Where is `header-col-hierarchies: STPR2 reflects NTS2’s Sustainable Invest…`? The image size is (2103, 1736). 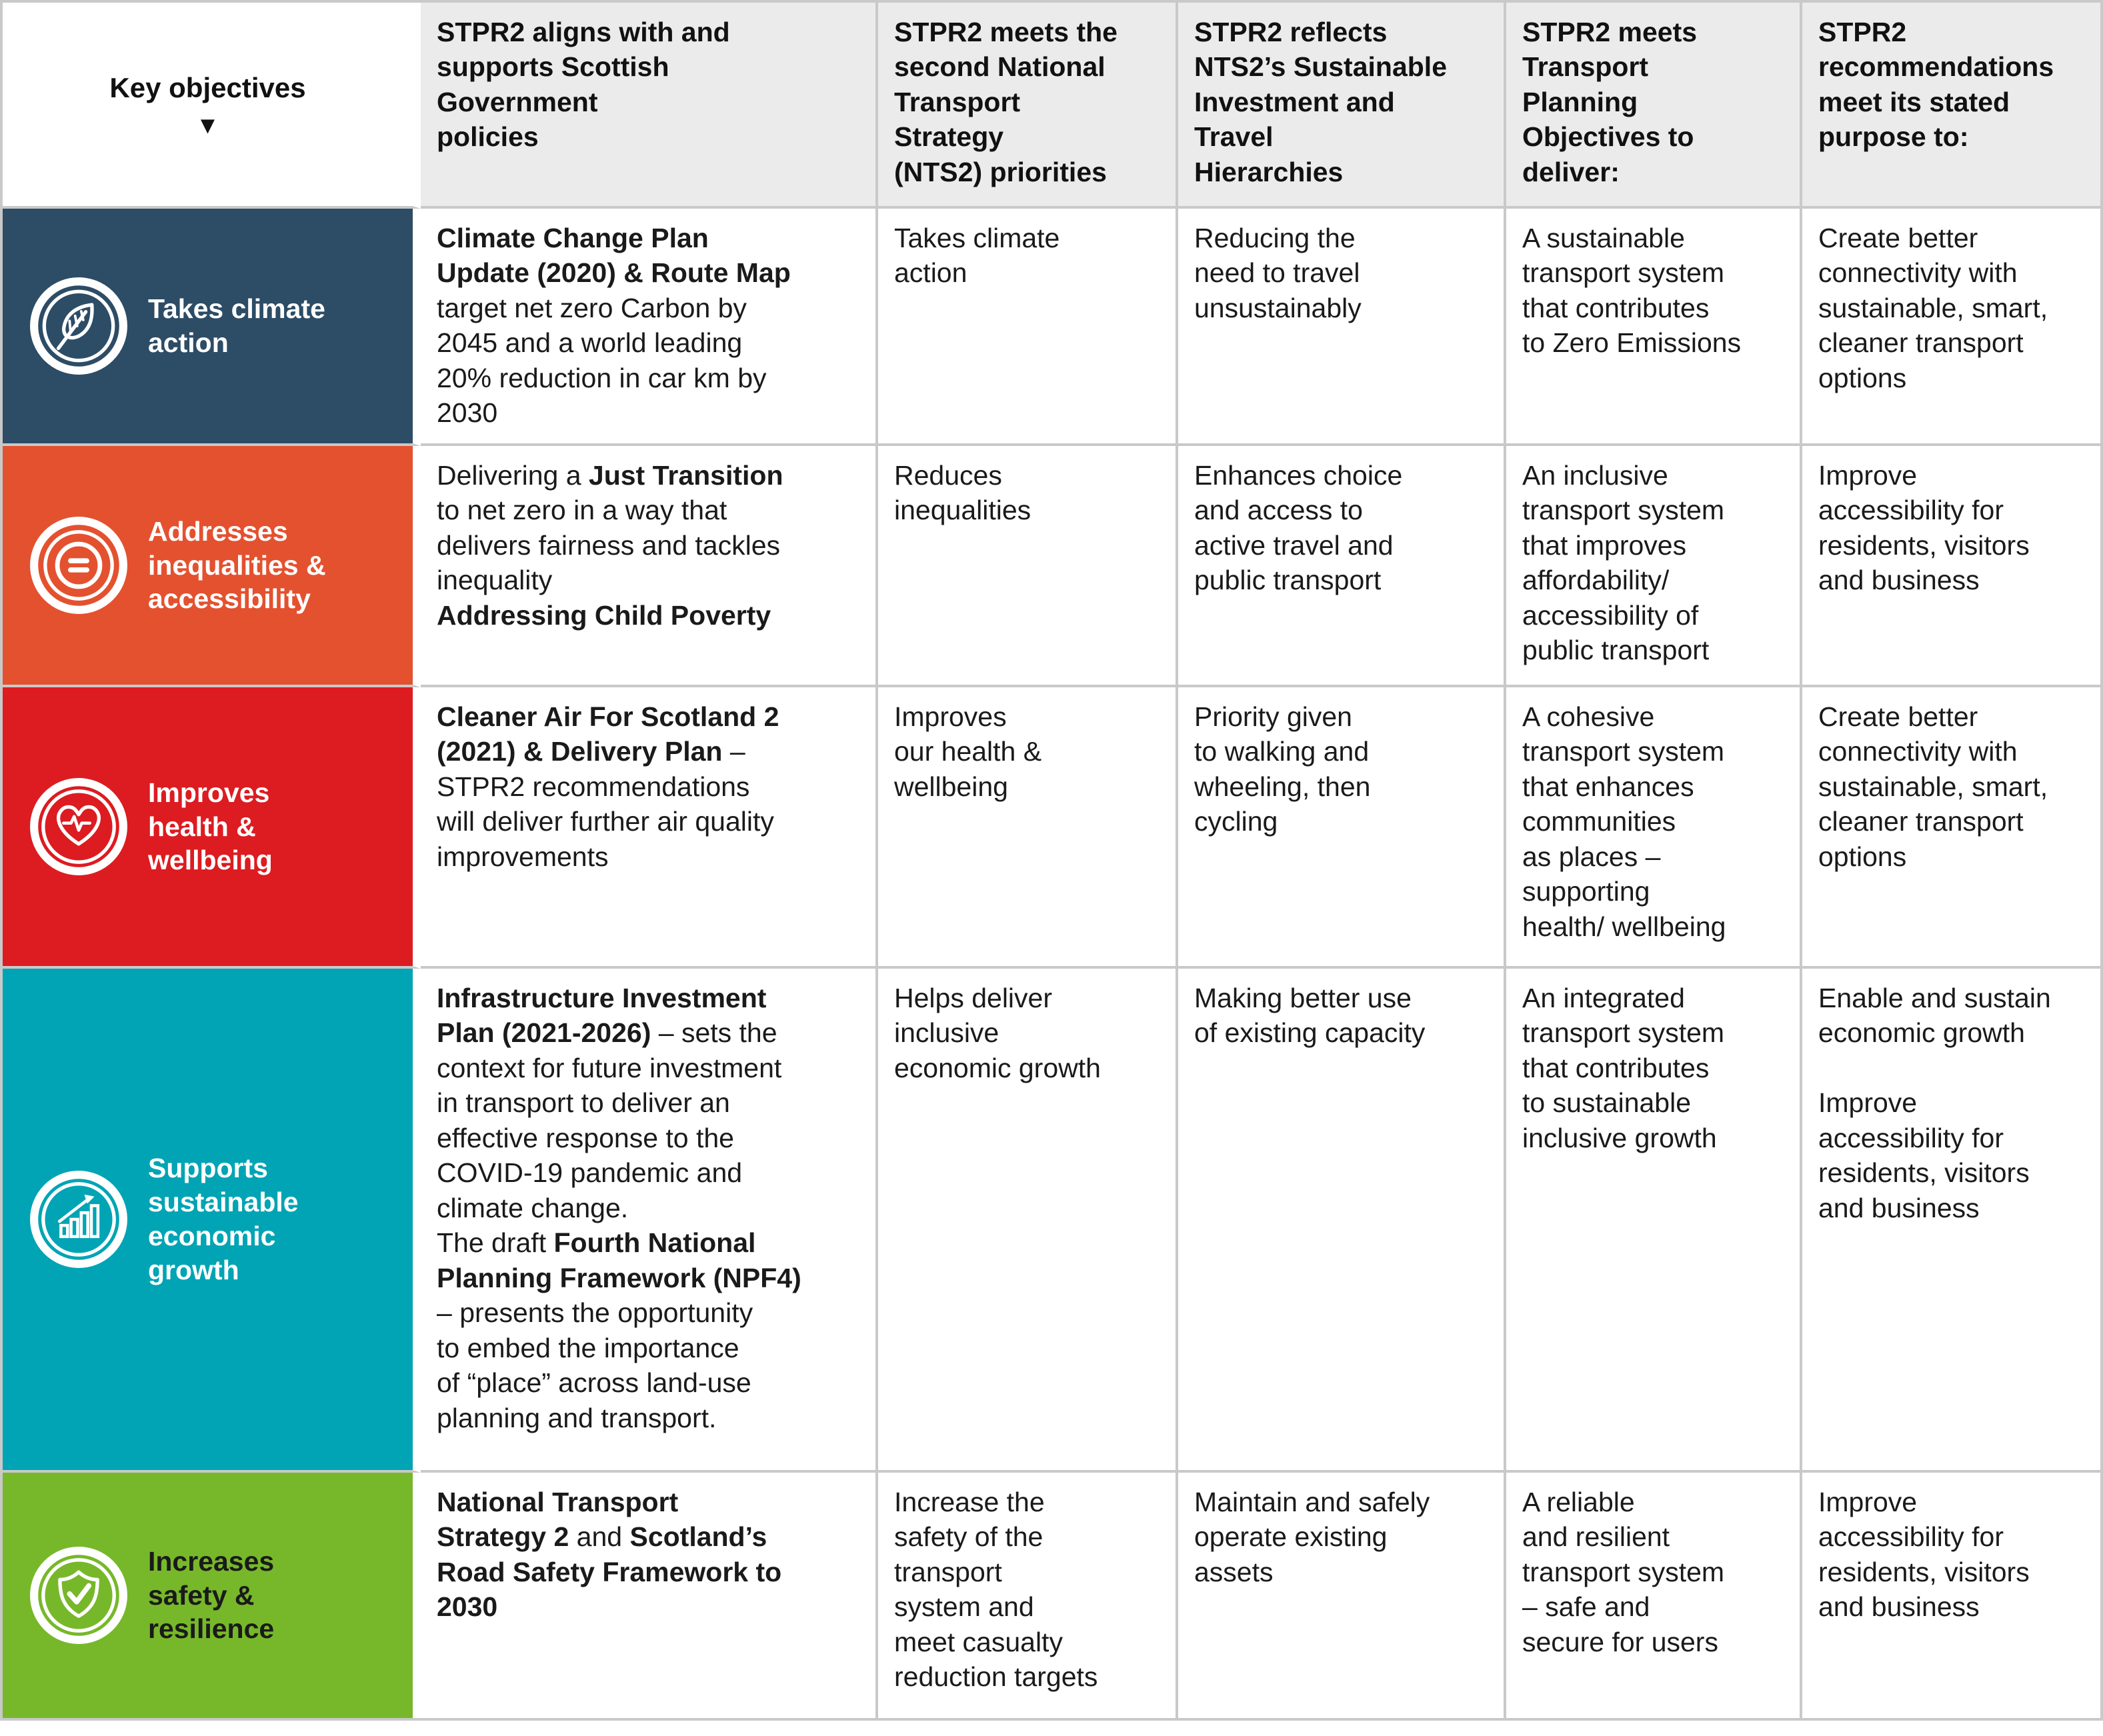 header-col-hierarchies: STPR2 reflects NTS2’s Sustainable Invest… is located at coordinates (1342, 106).